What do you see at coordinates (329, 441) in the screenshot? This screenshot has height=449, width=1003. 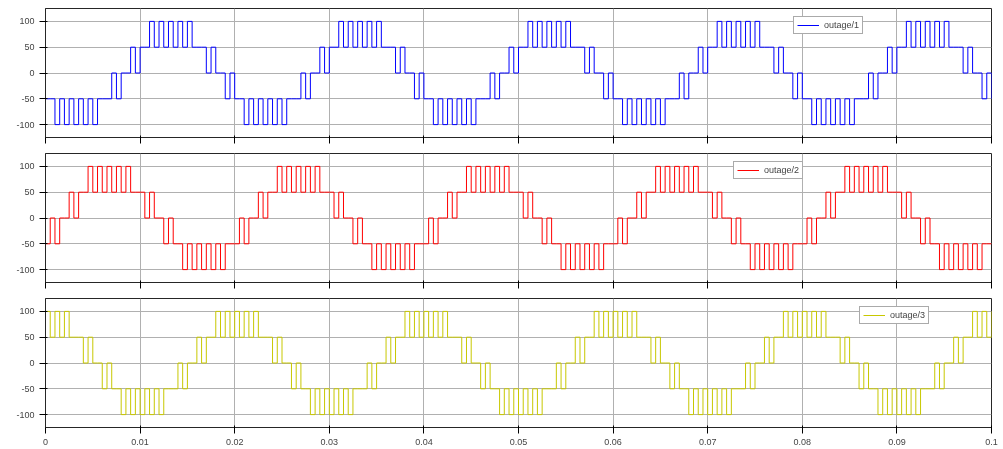 I see `x-tick-label: 0.03` at bounding box center [329, 441].